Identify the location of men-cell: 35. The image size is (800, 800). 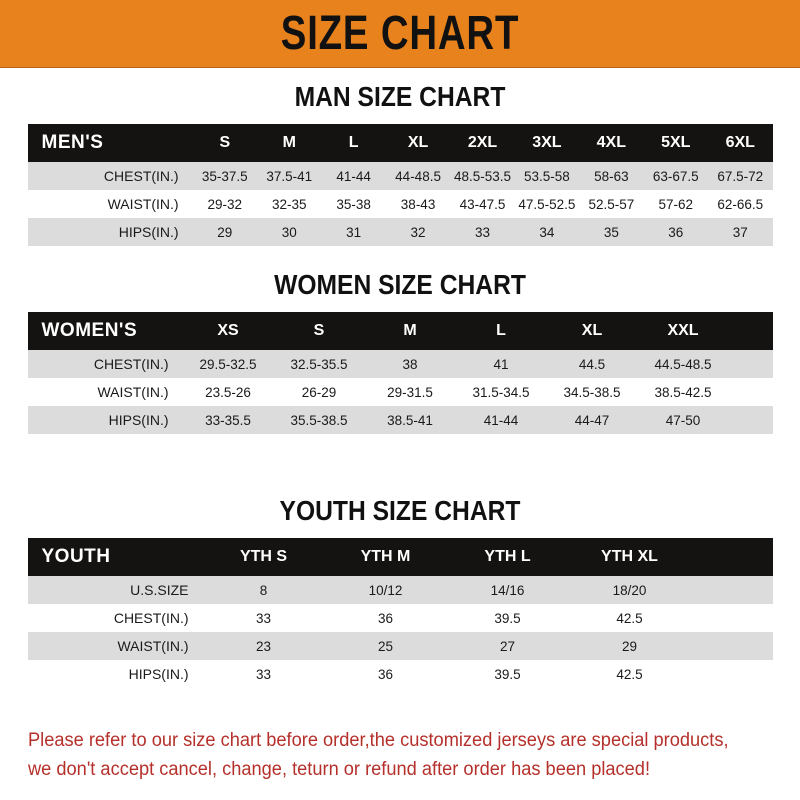
(611, 232).